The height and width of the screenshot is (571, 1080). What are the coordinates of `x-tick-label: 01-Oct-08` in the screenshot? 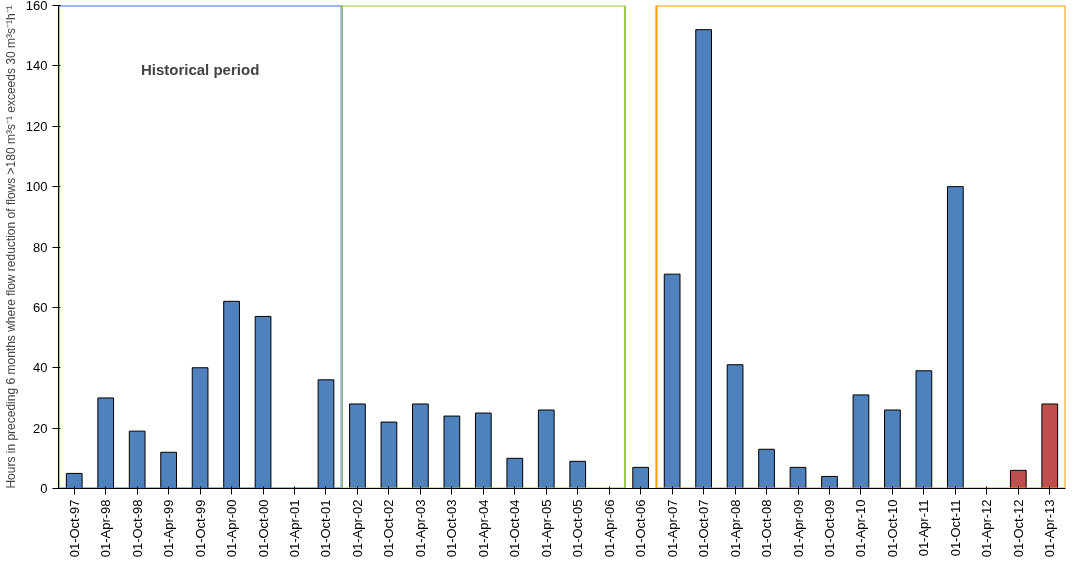 It's located at (767, 528).